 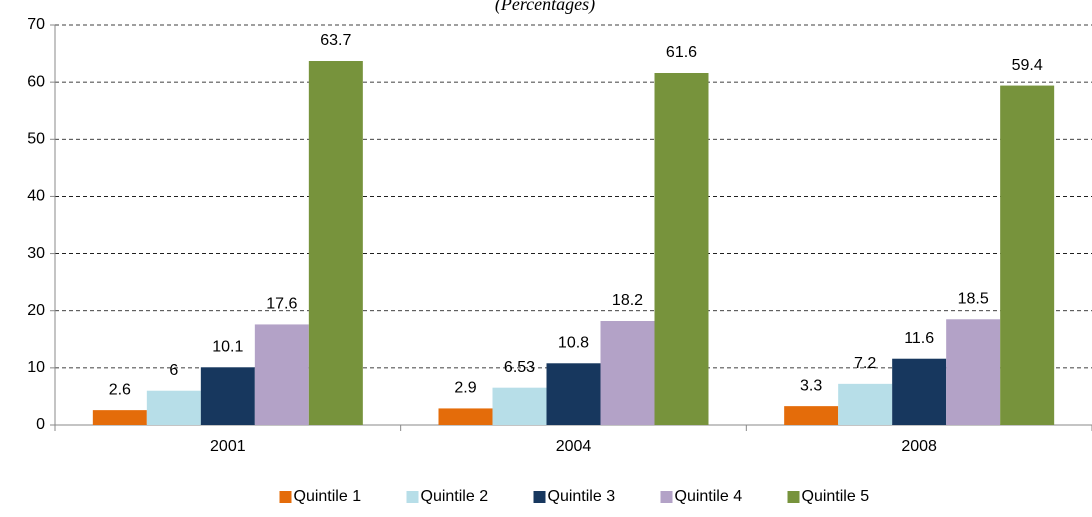 What do you see at coordinates (973, 299) in the screenshot?
I see `value-label: 18.5` at bounding box center [973, 299].